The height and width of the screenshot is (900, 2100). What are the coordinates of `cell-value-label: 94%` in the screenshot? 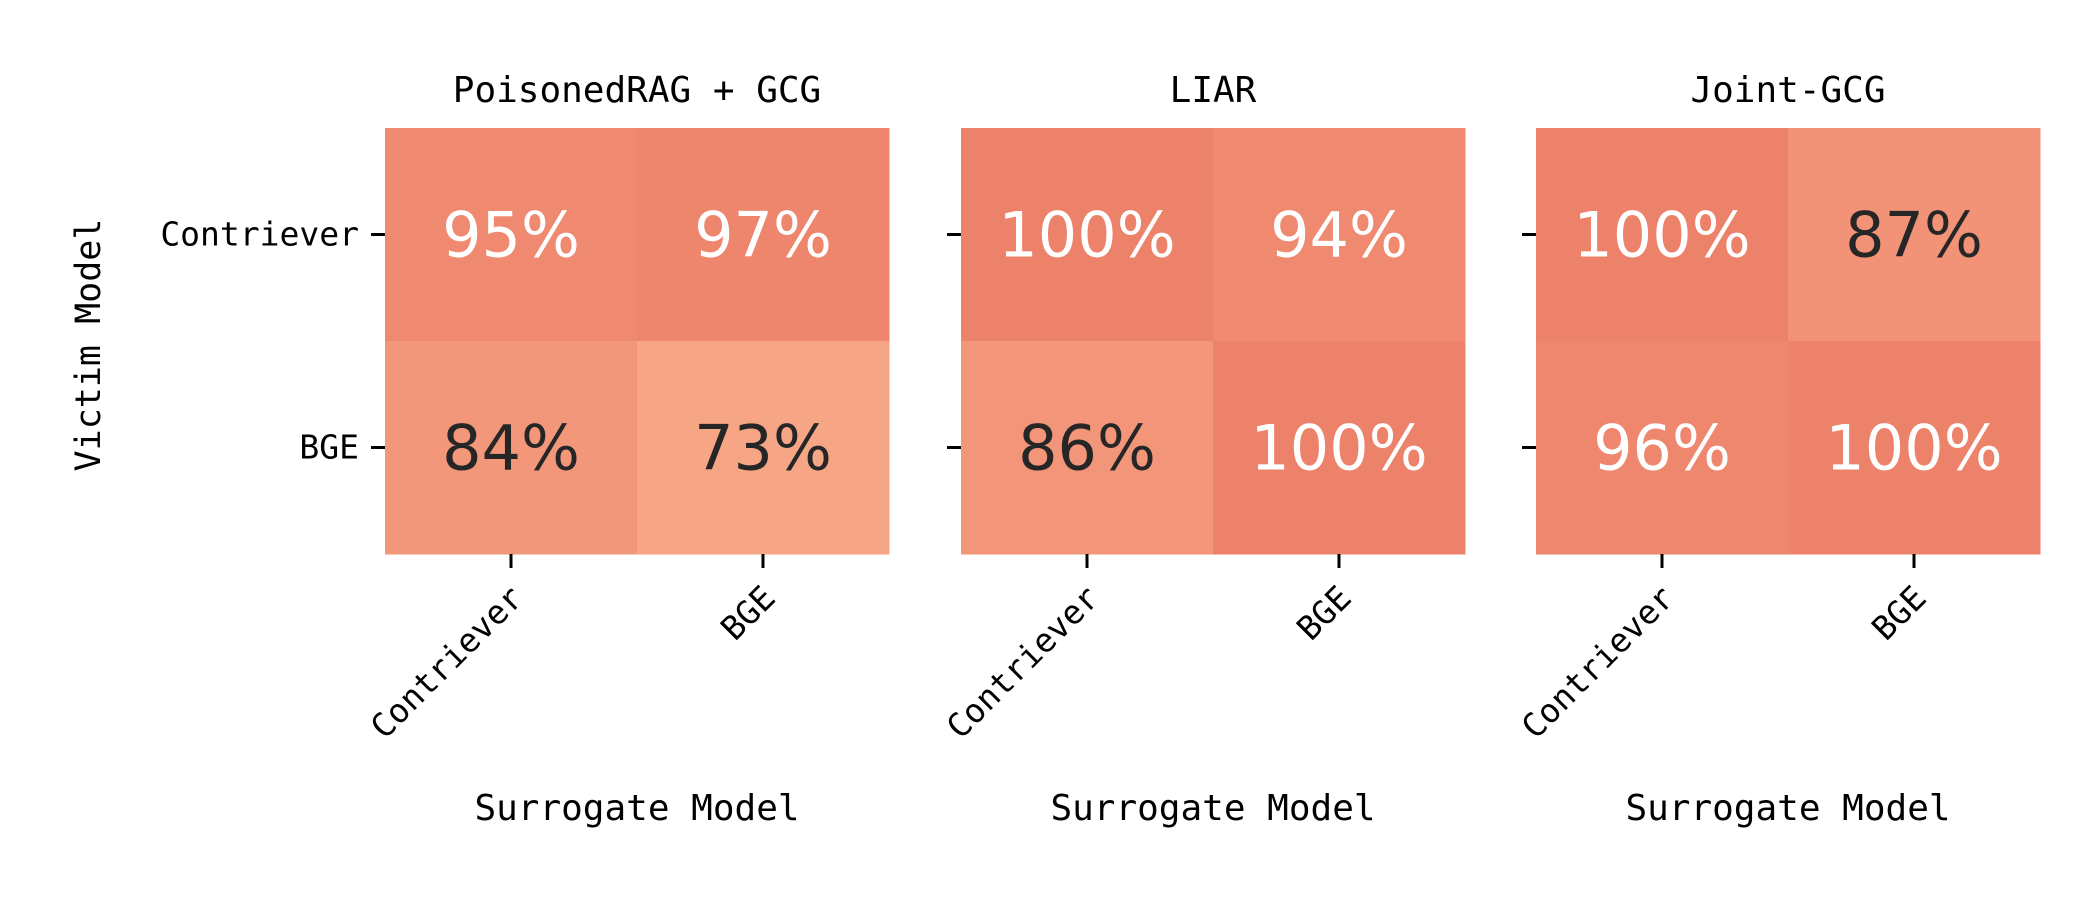 It's located at (1339, 235).